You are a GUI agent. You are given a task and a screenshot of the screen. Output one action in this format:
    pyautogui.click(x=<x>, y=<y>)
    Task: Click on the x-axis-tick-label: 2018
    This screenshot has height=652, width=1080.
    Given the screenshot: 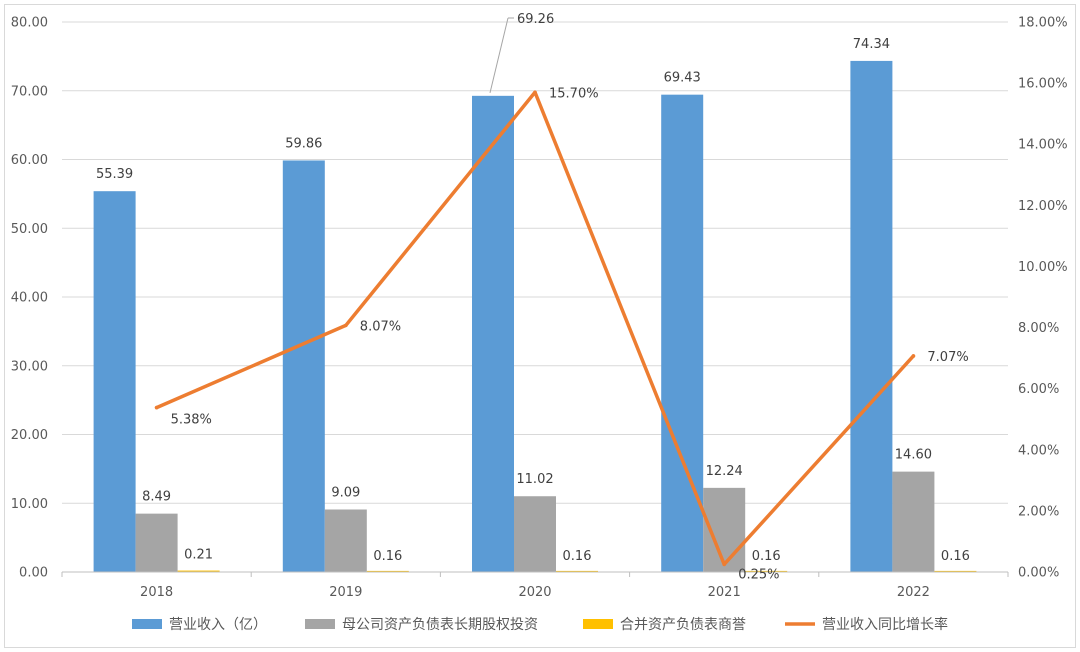 What is the action you would take?
    pyautogui.click(x=156, y=592)
    